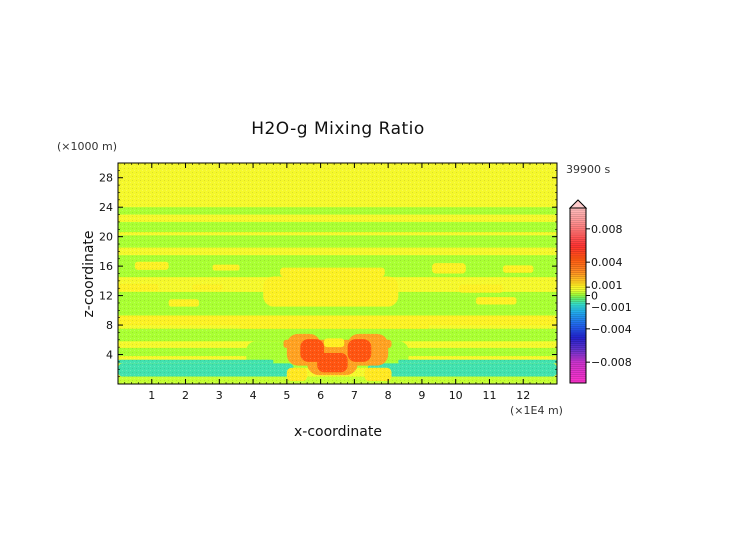 The width and height of the screenshot is (752, 537). What do you see at coordinates (320, 395) in the screenshot?
I see `x-tick-label: 6` at bounding box center [320, 395].